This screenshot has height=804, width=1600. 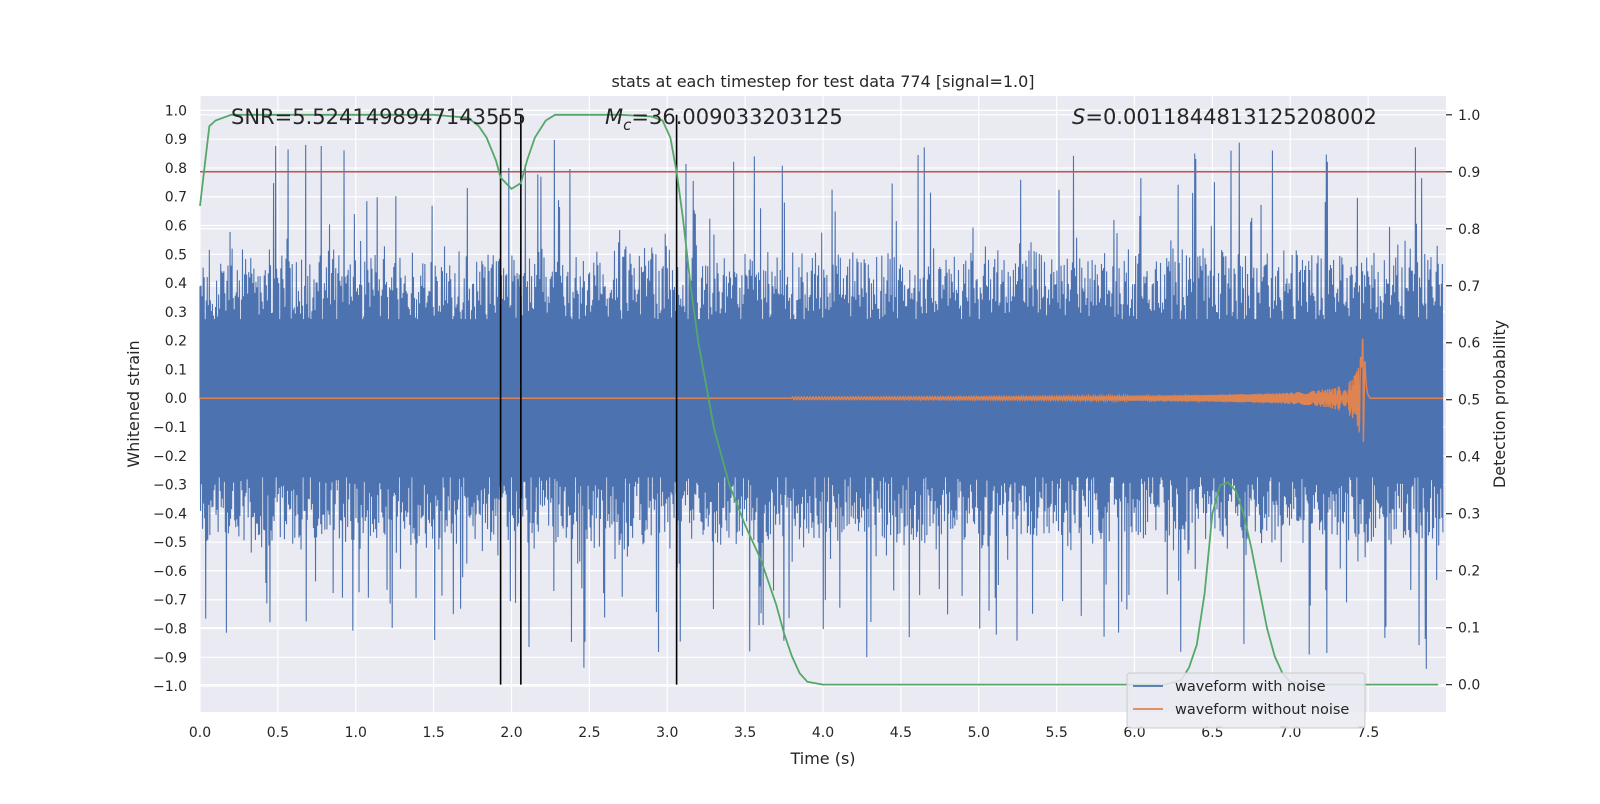 I want to click on y-tick-label-right: 0.4, so click(x=1469, y=458).